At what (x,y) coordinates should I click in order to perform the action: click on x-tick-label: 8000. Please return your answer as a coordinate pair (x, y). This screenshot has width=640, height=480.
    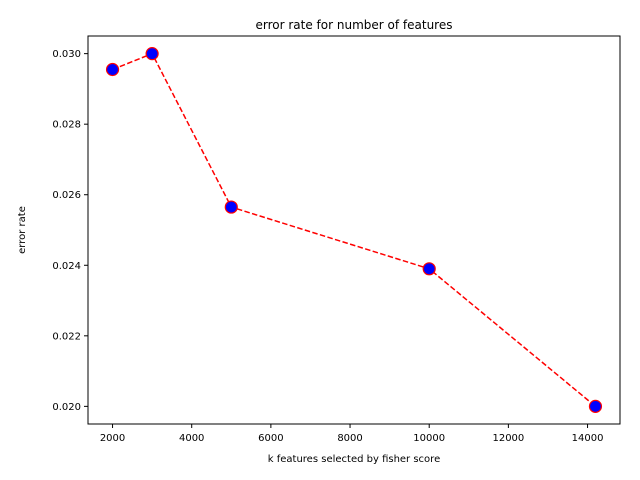
    Looking at the image, I should click on (349, 438).